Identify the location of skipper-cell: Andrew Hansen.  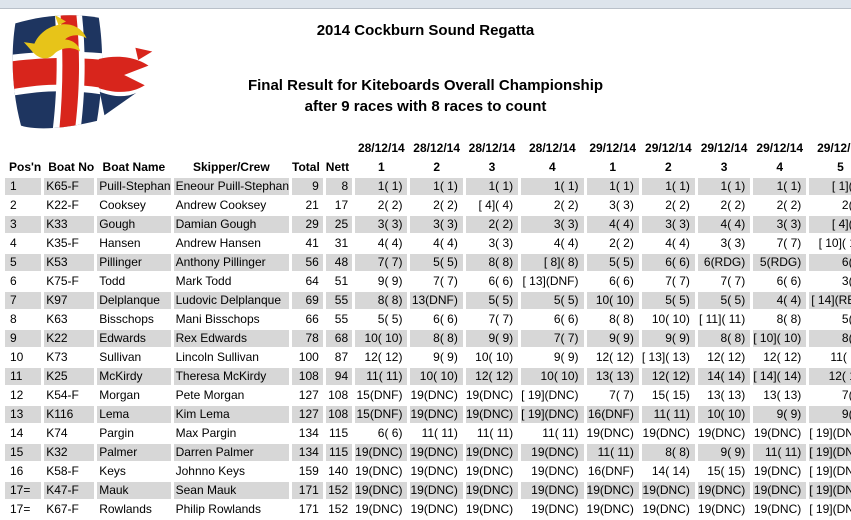
(231, 243).